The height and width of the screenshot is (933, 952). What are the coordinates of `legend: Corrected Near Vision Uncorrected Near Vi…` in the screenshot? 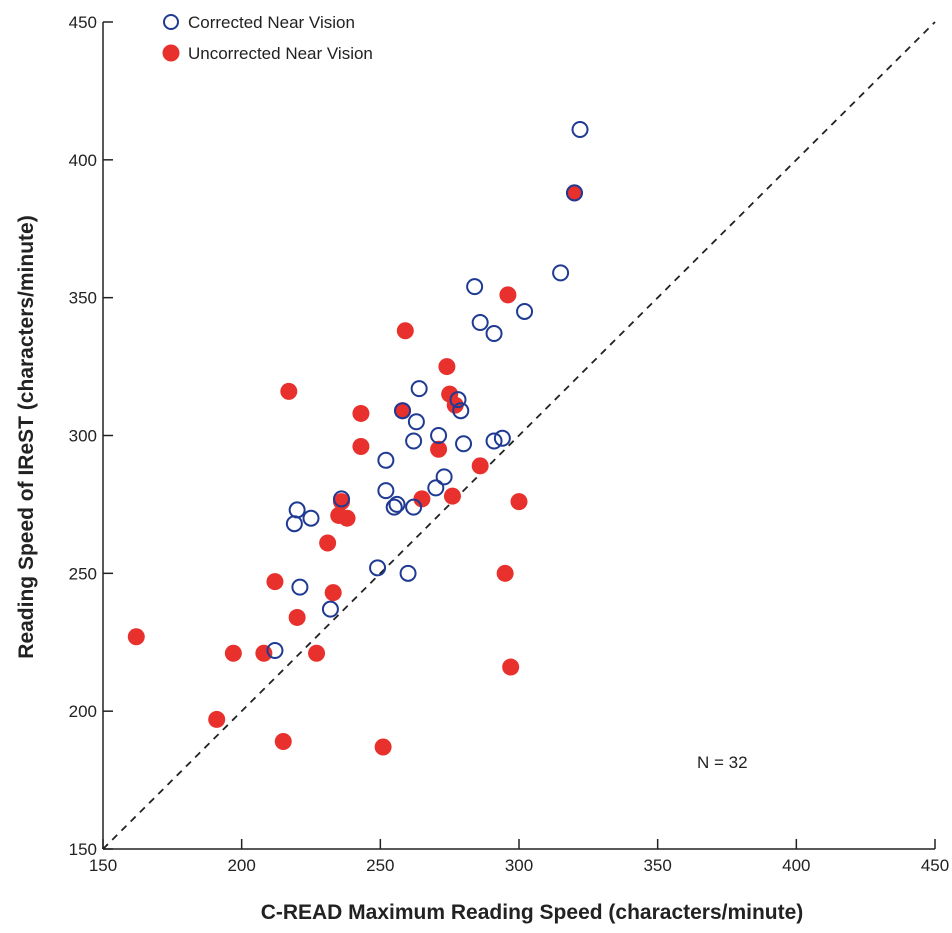 It's located at (267, 38).